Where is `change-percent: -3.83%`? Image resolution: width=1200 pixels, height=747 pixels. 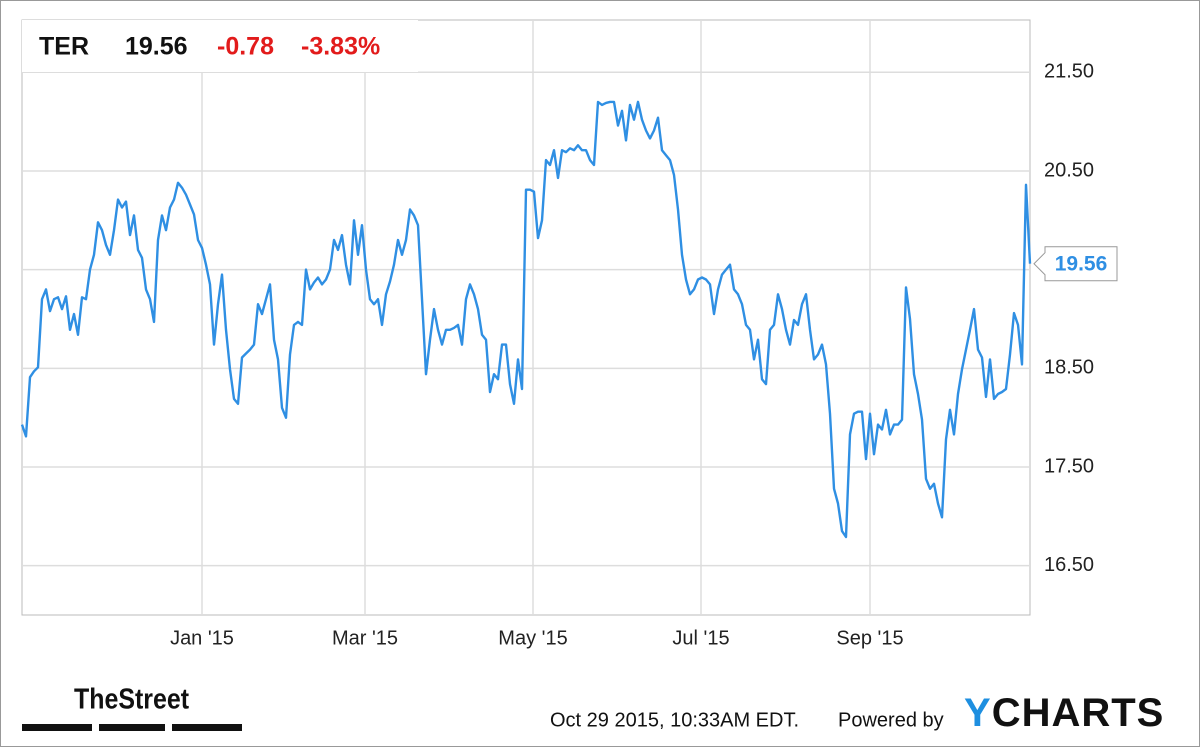
change-percent: -3.83% is located at coordinates (340, 47).